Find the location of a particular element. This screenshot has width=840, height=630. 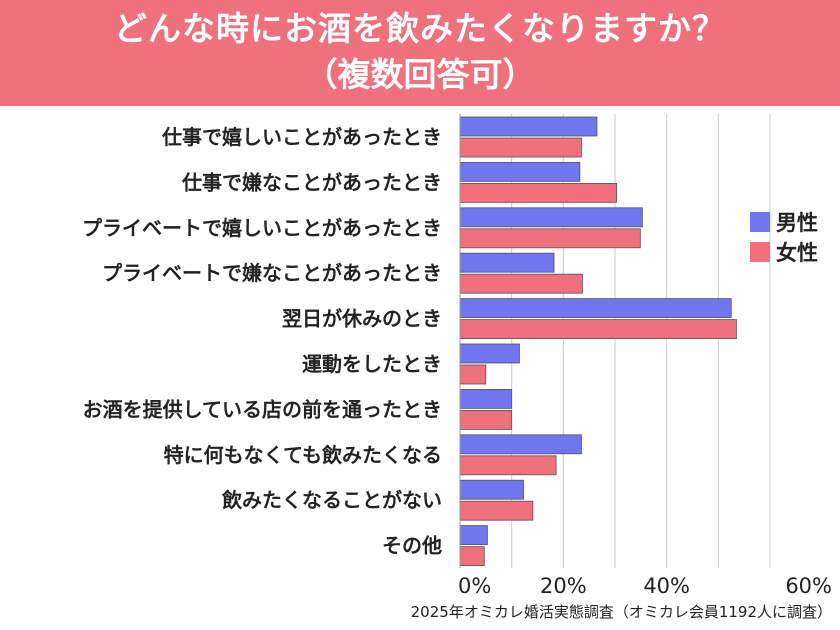

category-label: 飲みたくなることがない is located at coordinates (331, 500).